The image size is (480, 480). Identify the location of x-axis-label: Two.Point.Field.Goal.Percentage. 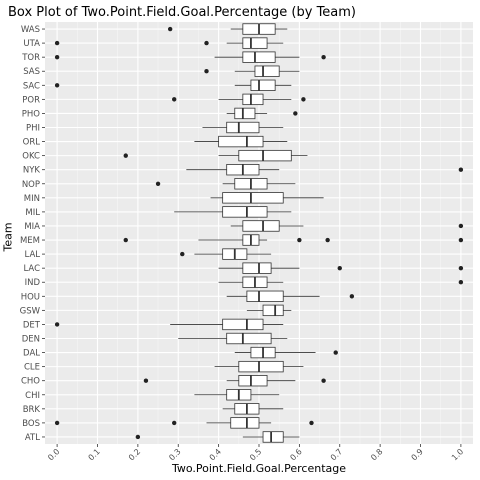
(259, 468).